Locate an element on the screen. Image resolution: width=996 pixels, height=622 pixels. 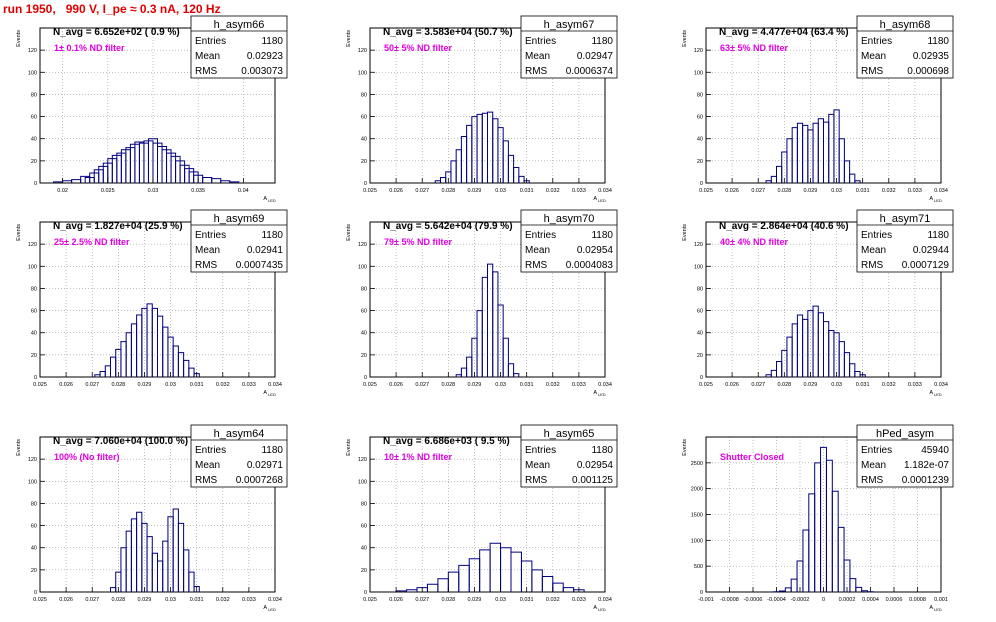
y-tick-label: 1000 is located at coordinates (697, 541).